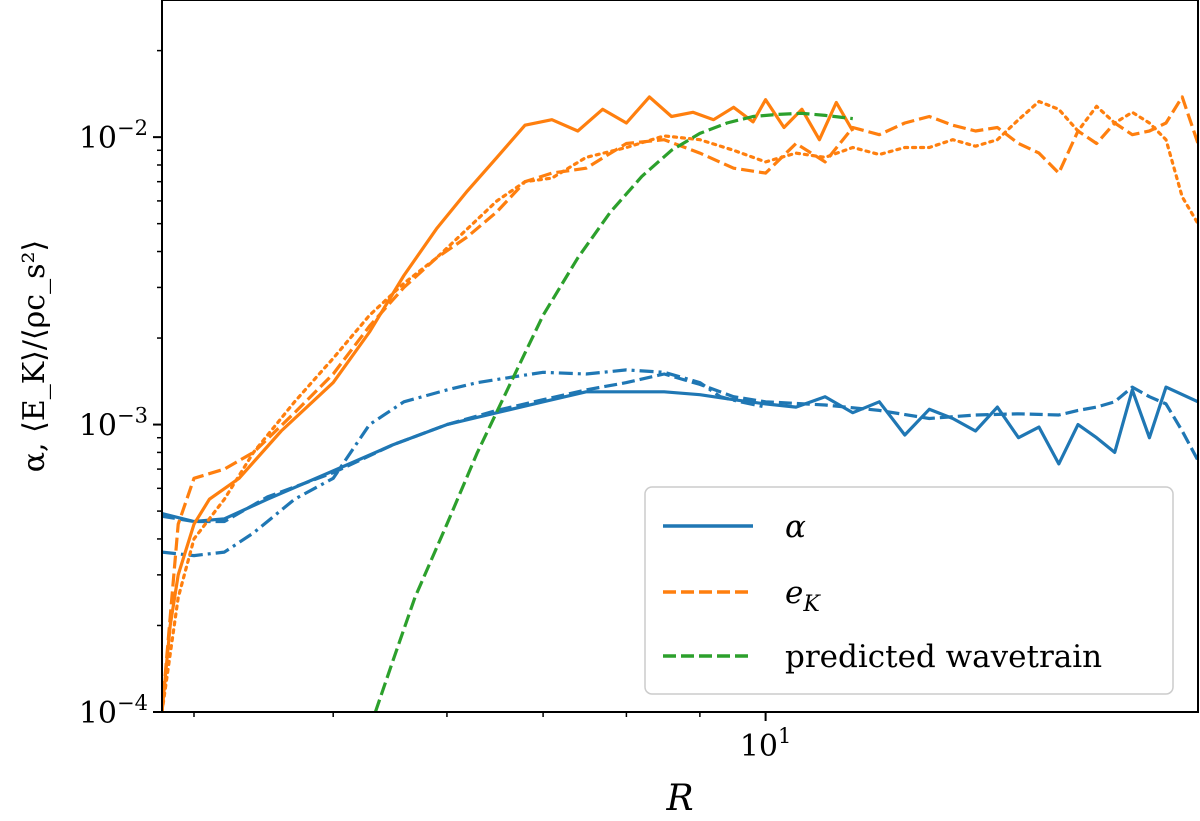 Image resolution: width=1200 pixels, height=821 pixels. What do you see at coordinates (766, 744) in the screenshot?
I see `x-tick-label: 101` at bounding box center [766, 744].